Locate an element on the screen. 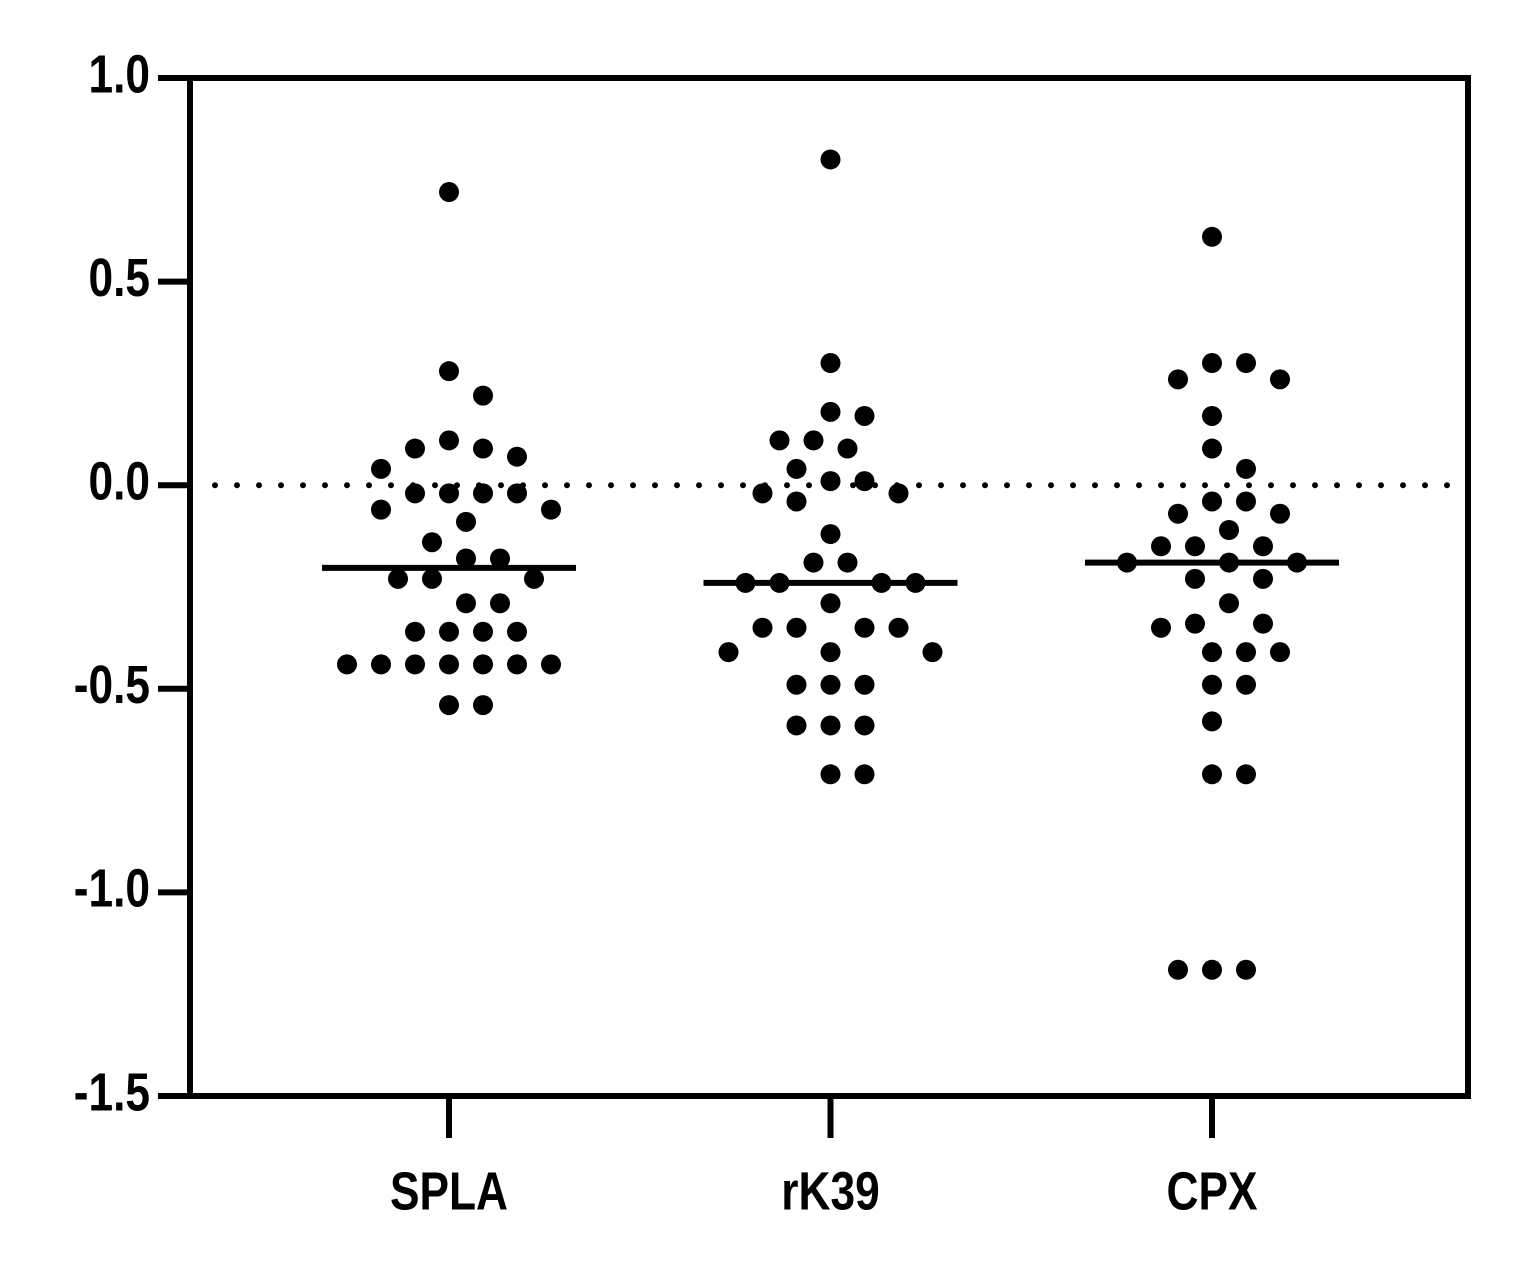 The width and height of the screenshot is (1517, 1277). y-tick-label: 0.5 is located at coordinates (119, 278).